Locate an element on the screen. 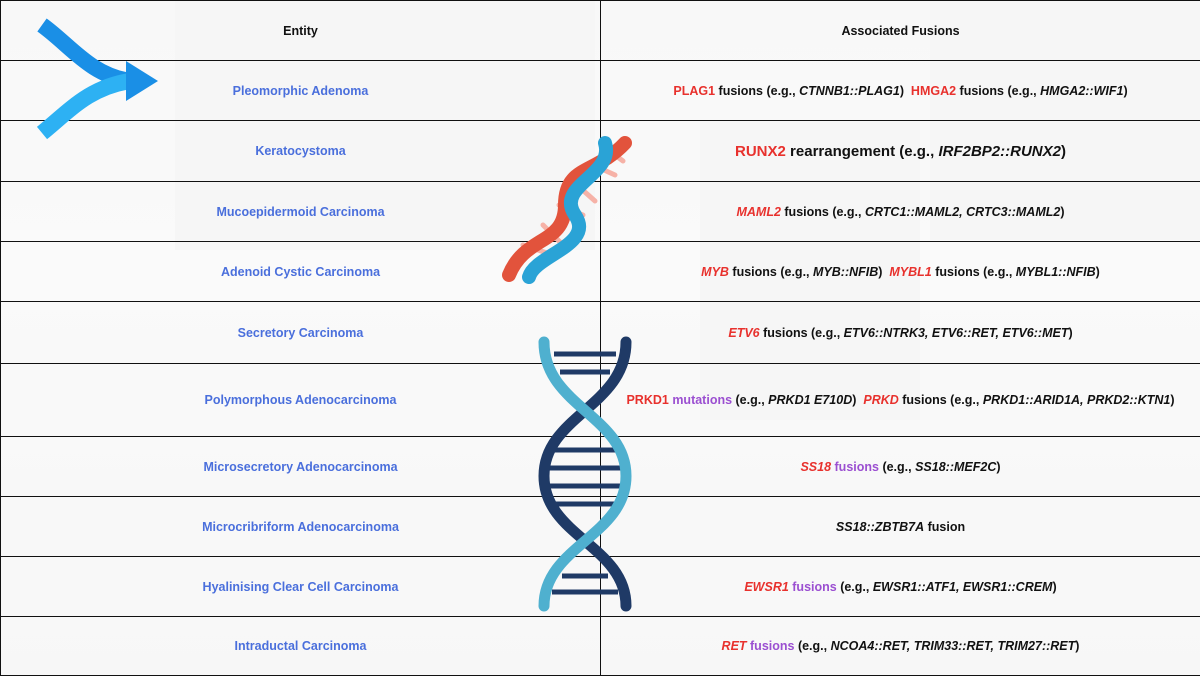  fusions-header: Associated Fusions is located at coordinates (900, 31).